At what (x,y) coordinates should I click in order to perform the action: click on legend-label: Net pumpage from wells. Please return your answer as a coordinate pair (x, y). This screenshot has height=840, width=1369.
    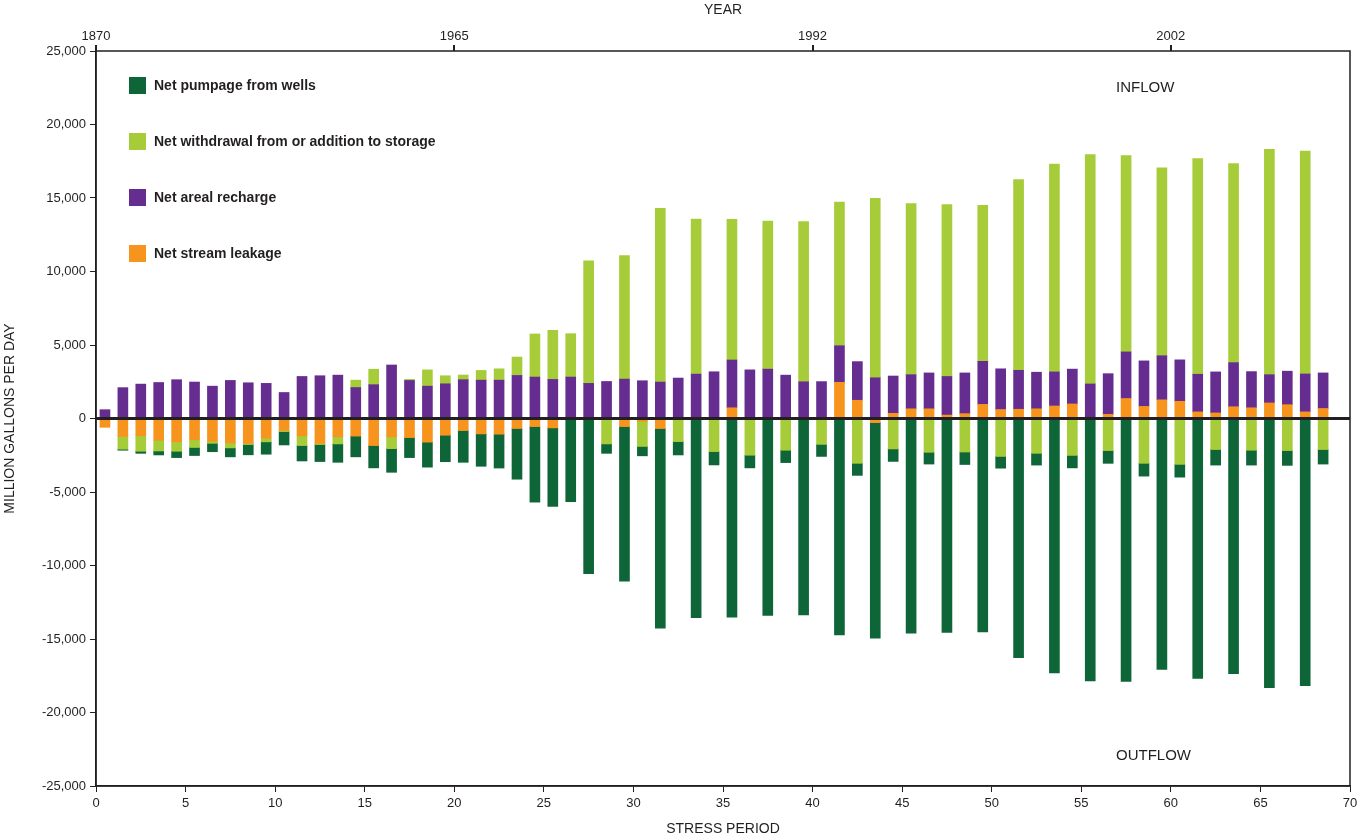
    Looking at the image, I should click on (235, 85).